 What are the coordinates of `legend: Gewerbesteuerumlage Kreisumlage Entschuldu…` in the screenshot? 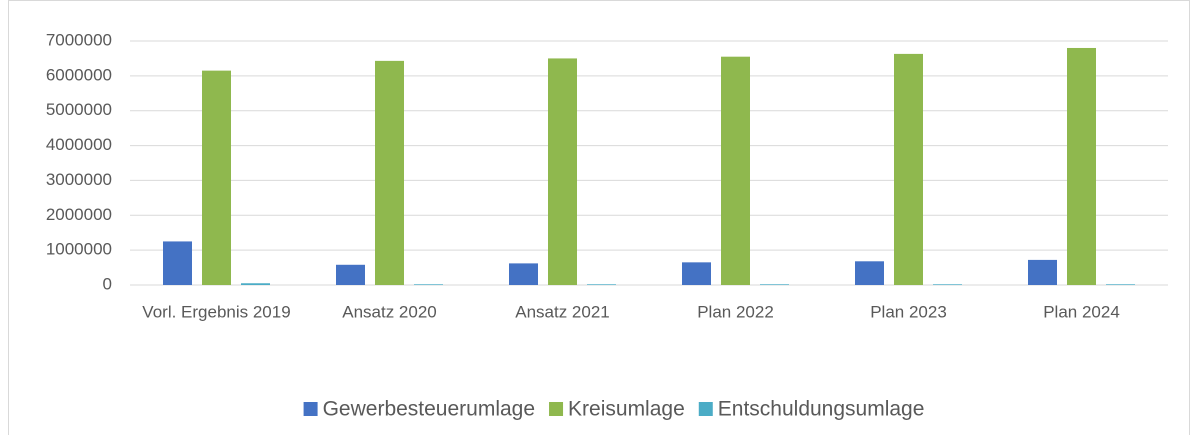 It's located at (614, 409).